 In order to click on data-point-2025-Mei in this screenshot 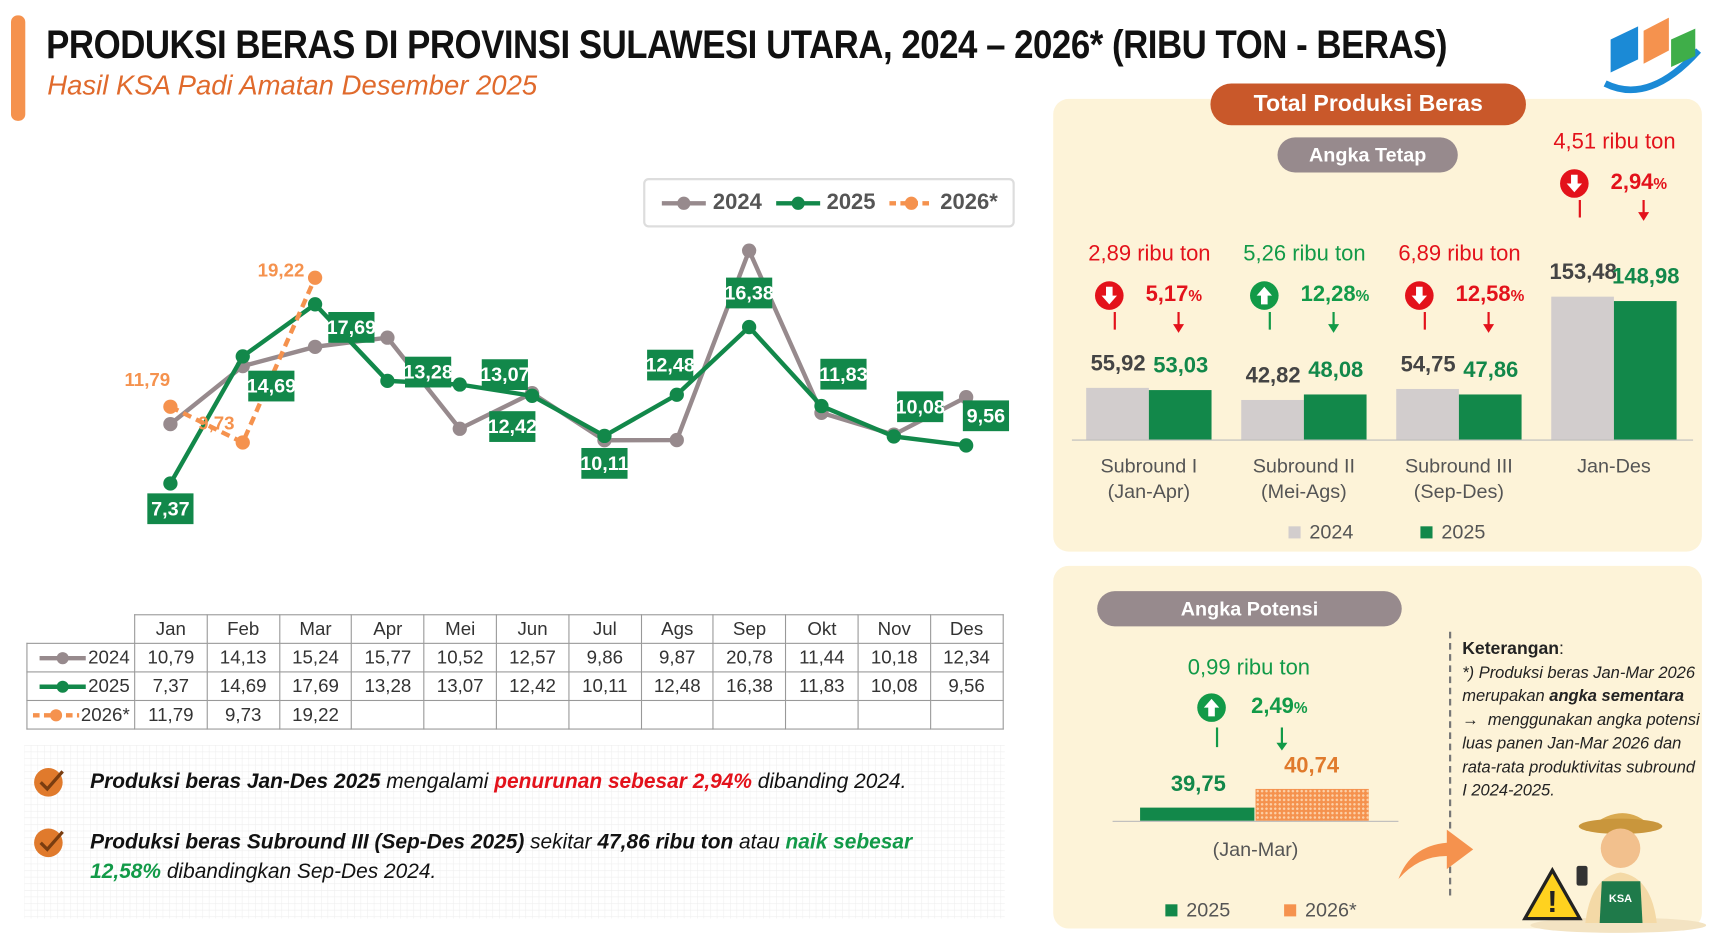, I will do `click(459, 384)`.